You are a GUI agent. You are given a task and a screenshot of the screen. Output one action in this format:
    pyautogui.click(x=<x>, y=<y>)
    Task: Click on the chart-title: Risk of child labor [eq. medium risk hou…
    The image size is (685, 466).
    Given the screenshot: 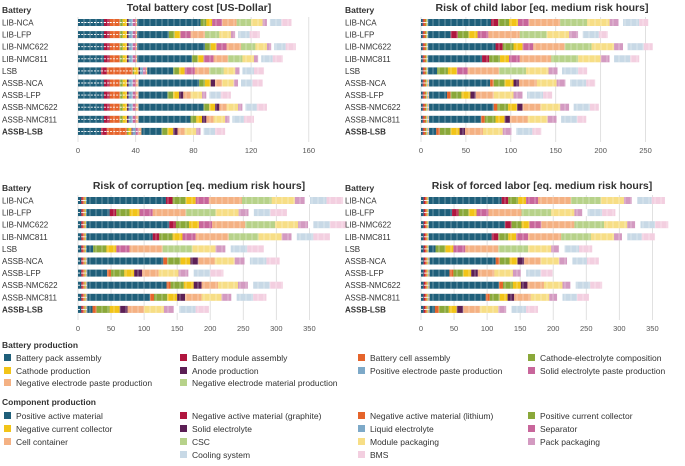 What is the action you would take?
    pyautogui.click(x=542, y=8)
    